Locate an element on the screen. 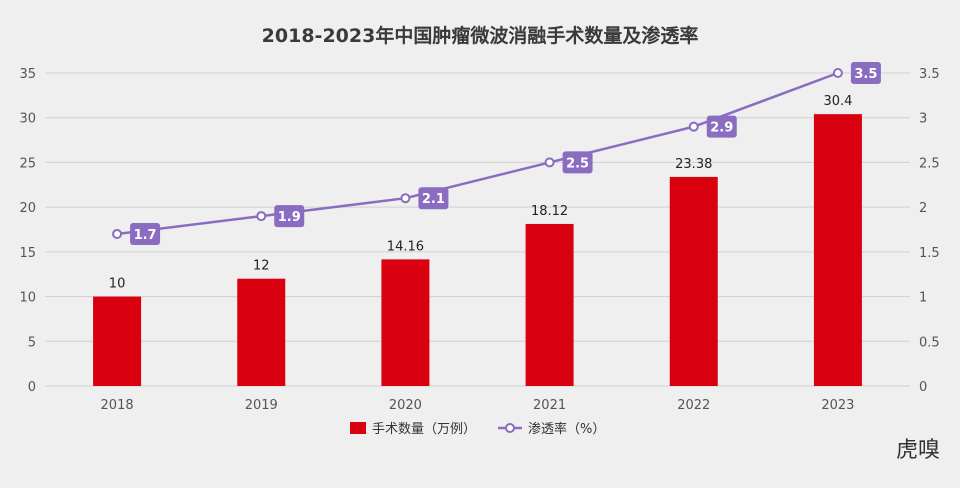 This screenshot has width=960, height=488. right-axis-ticks: 0 0.5 1 1.5 2 2.5 3 3.5 is located at coordinates (929, 231).